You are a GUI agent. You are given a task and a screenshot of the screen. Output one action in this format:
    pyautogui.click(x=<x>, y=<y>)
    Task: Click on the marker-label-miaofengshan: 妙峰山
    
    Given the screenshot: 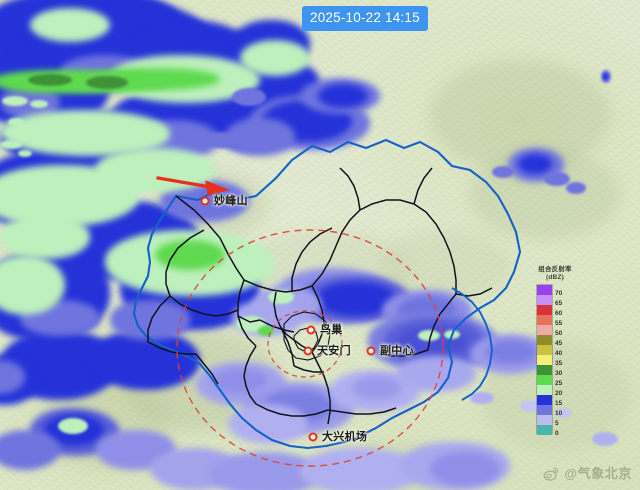 What is the action you would take?
    pyautogui.click(x=231, y=201)
    